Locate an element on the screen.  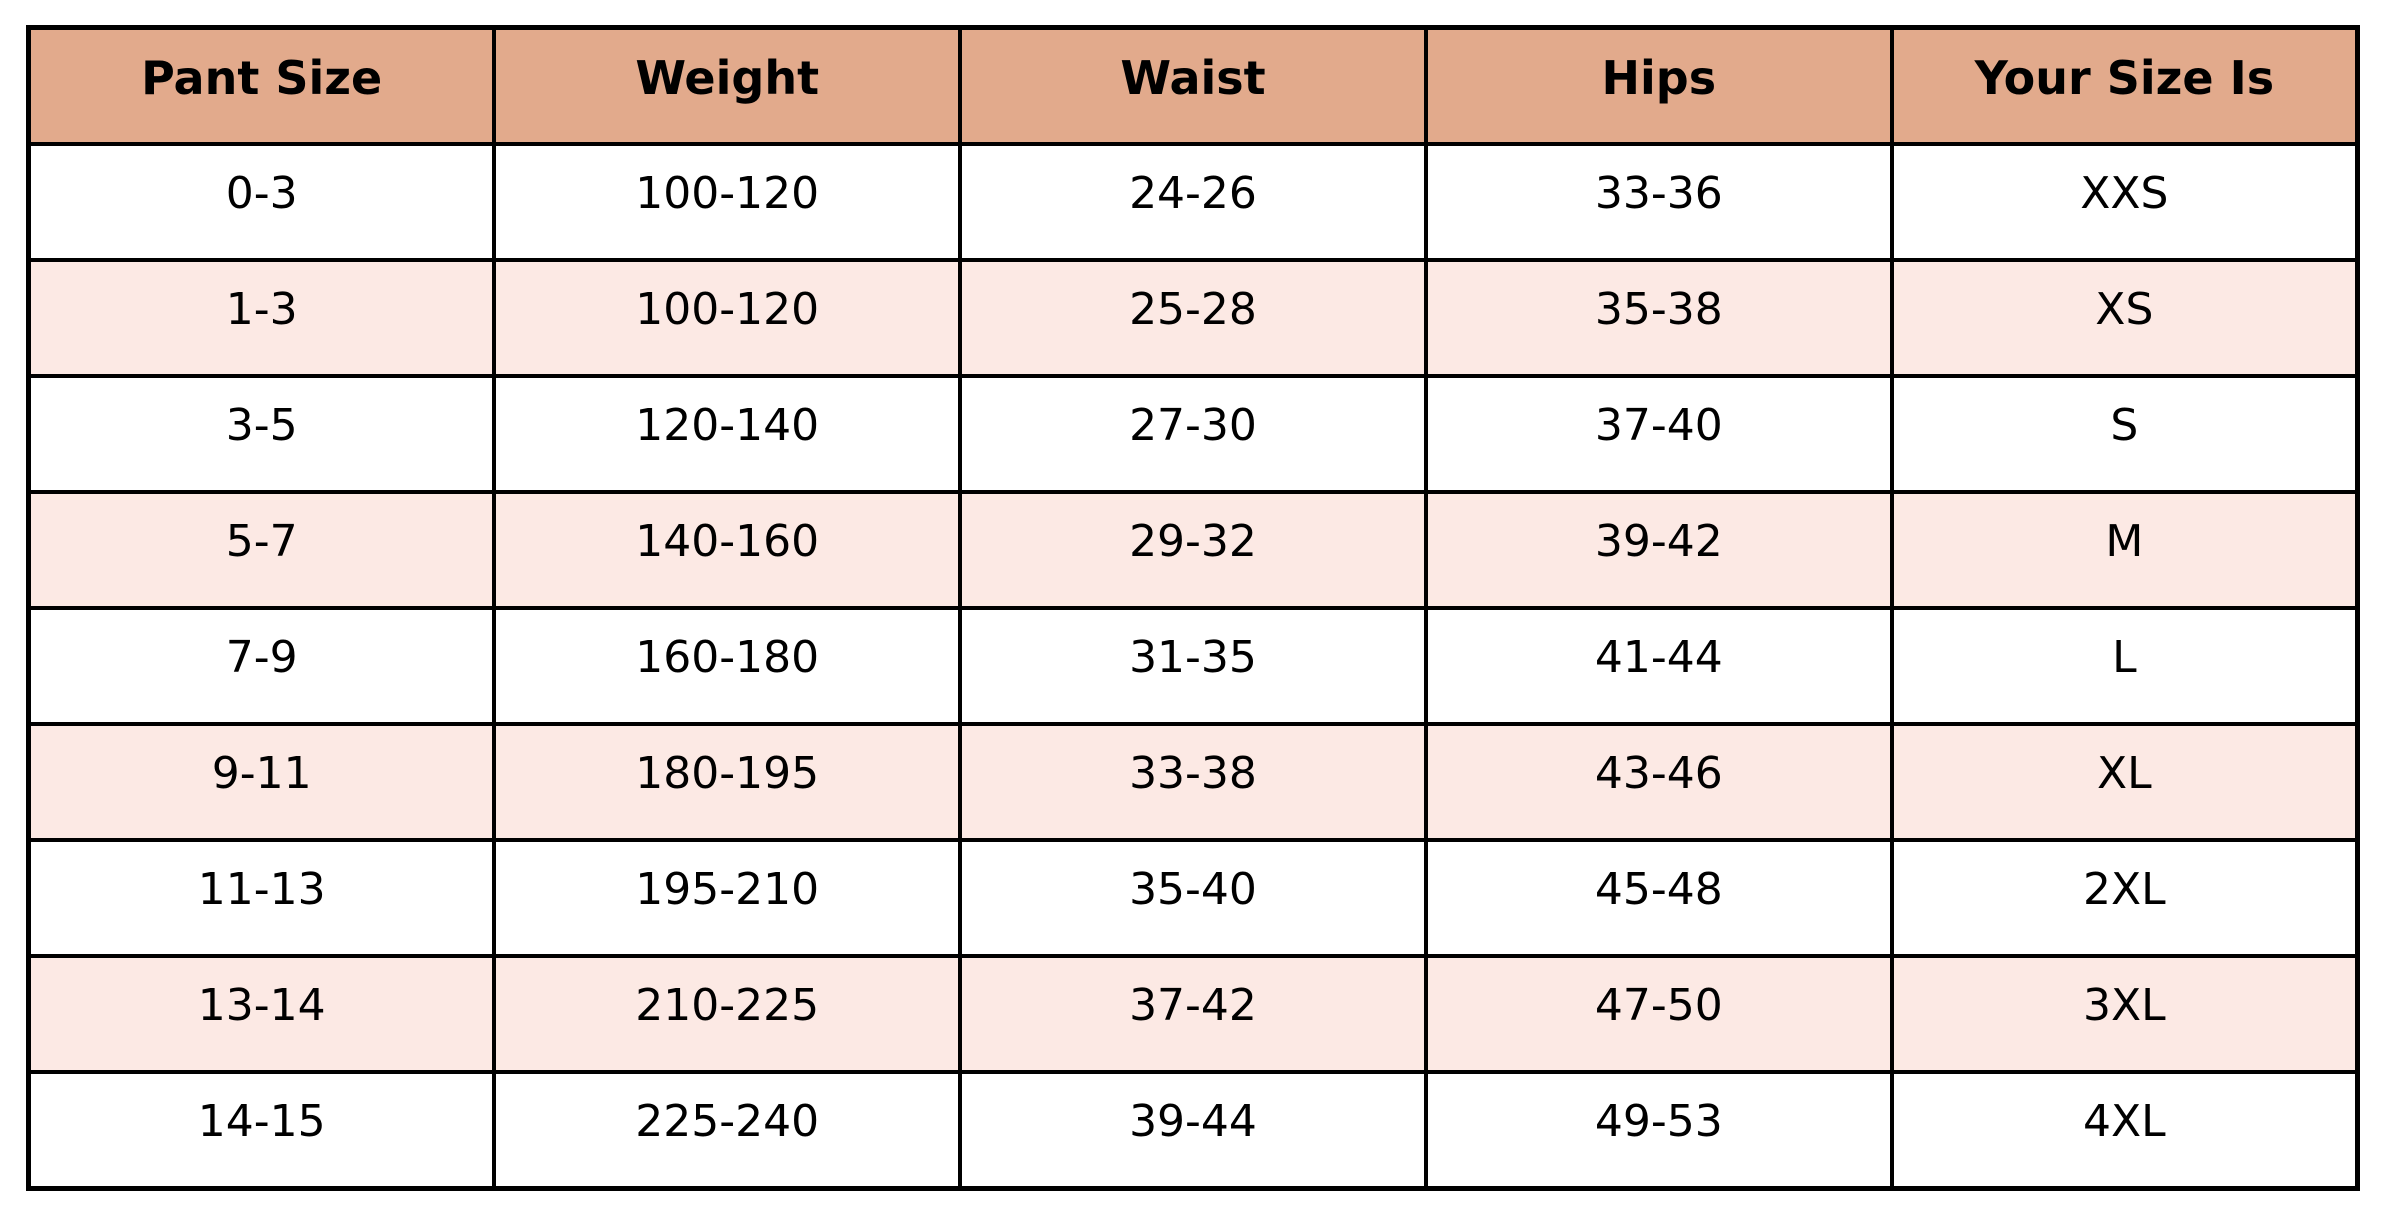
table-cell: 9-11 is located at coordinates (261, 781).